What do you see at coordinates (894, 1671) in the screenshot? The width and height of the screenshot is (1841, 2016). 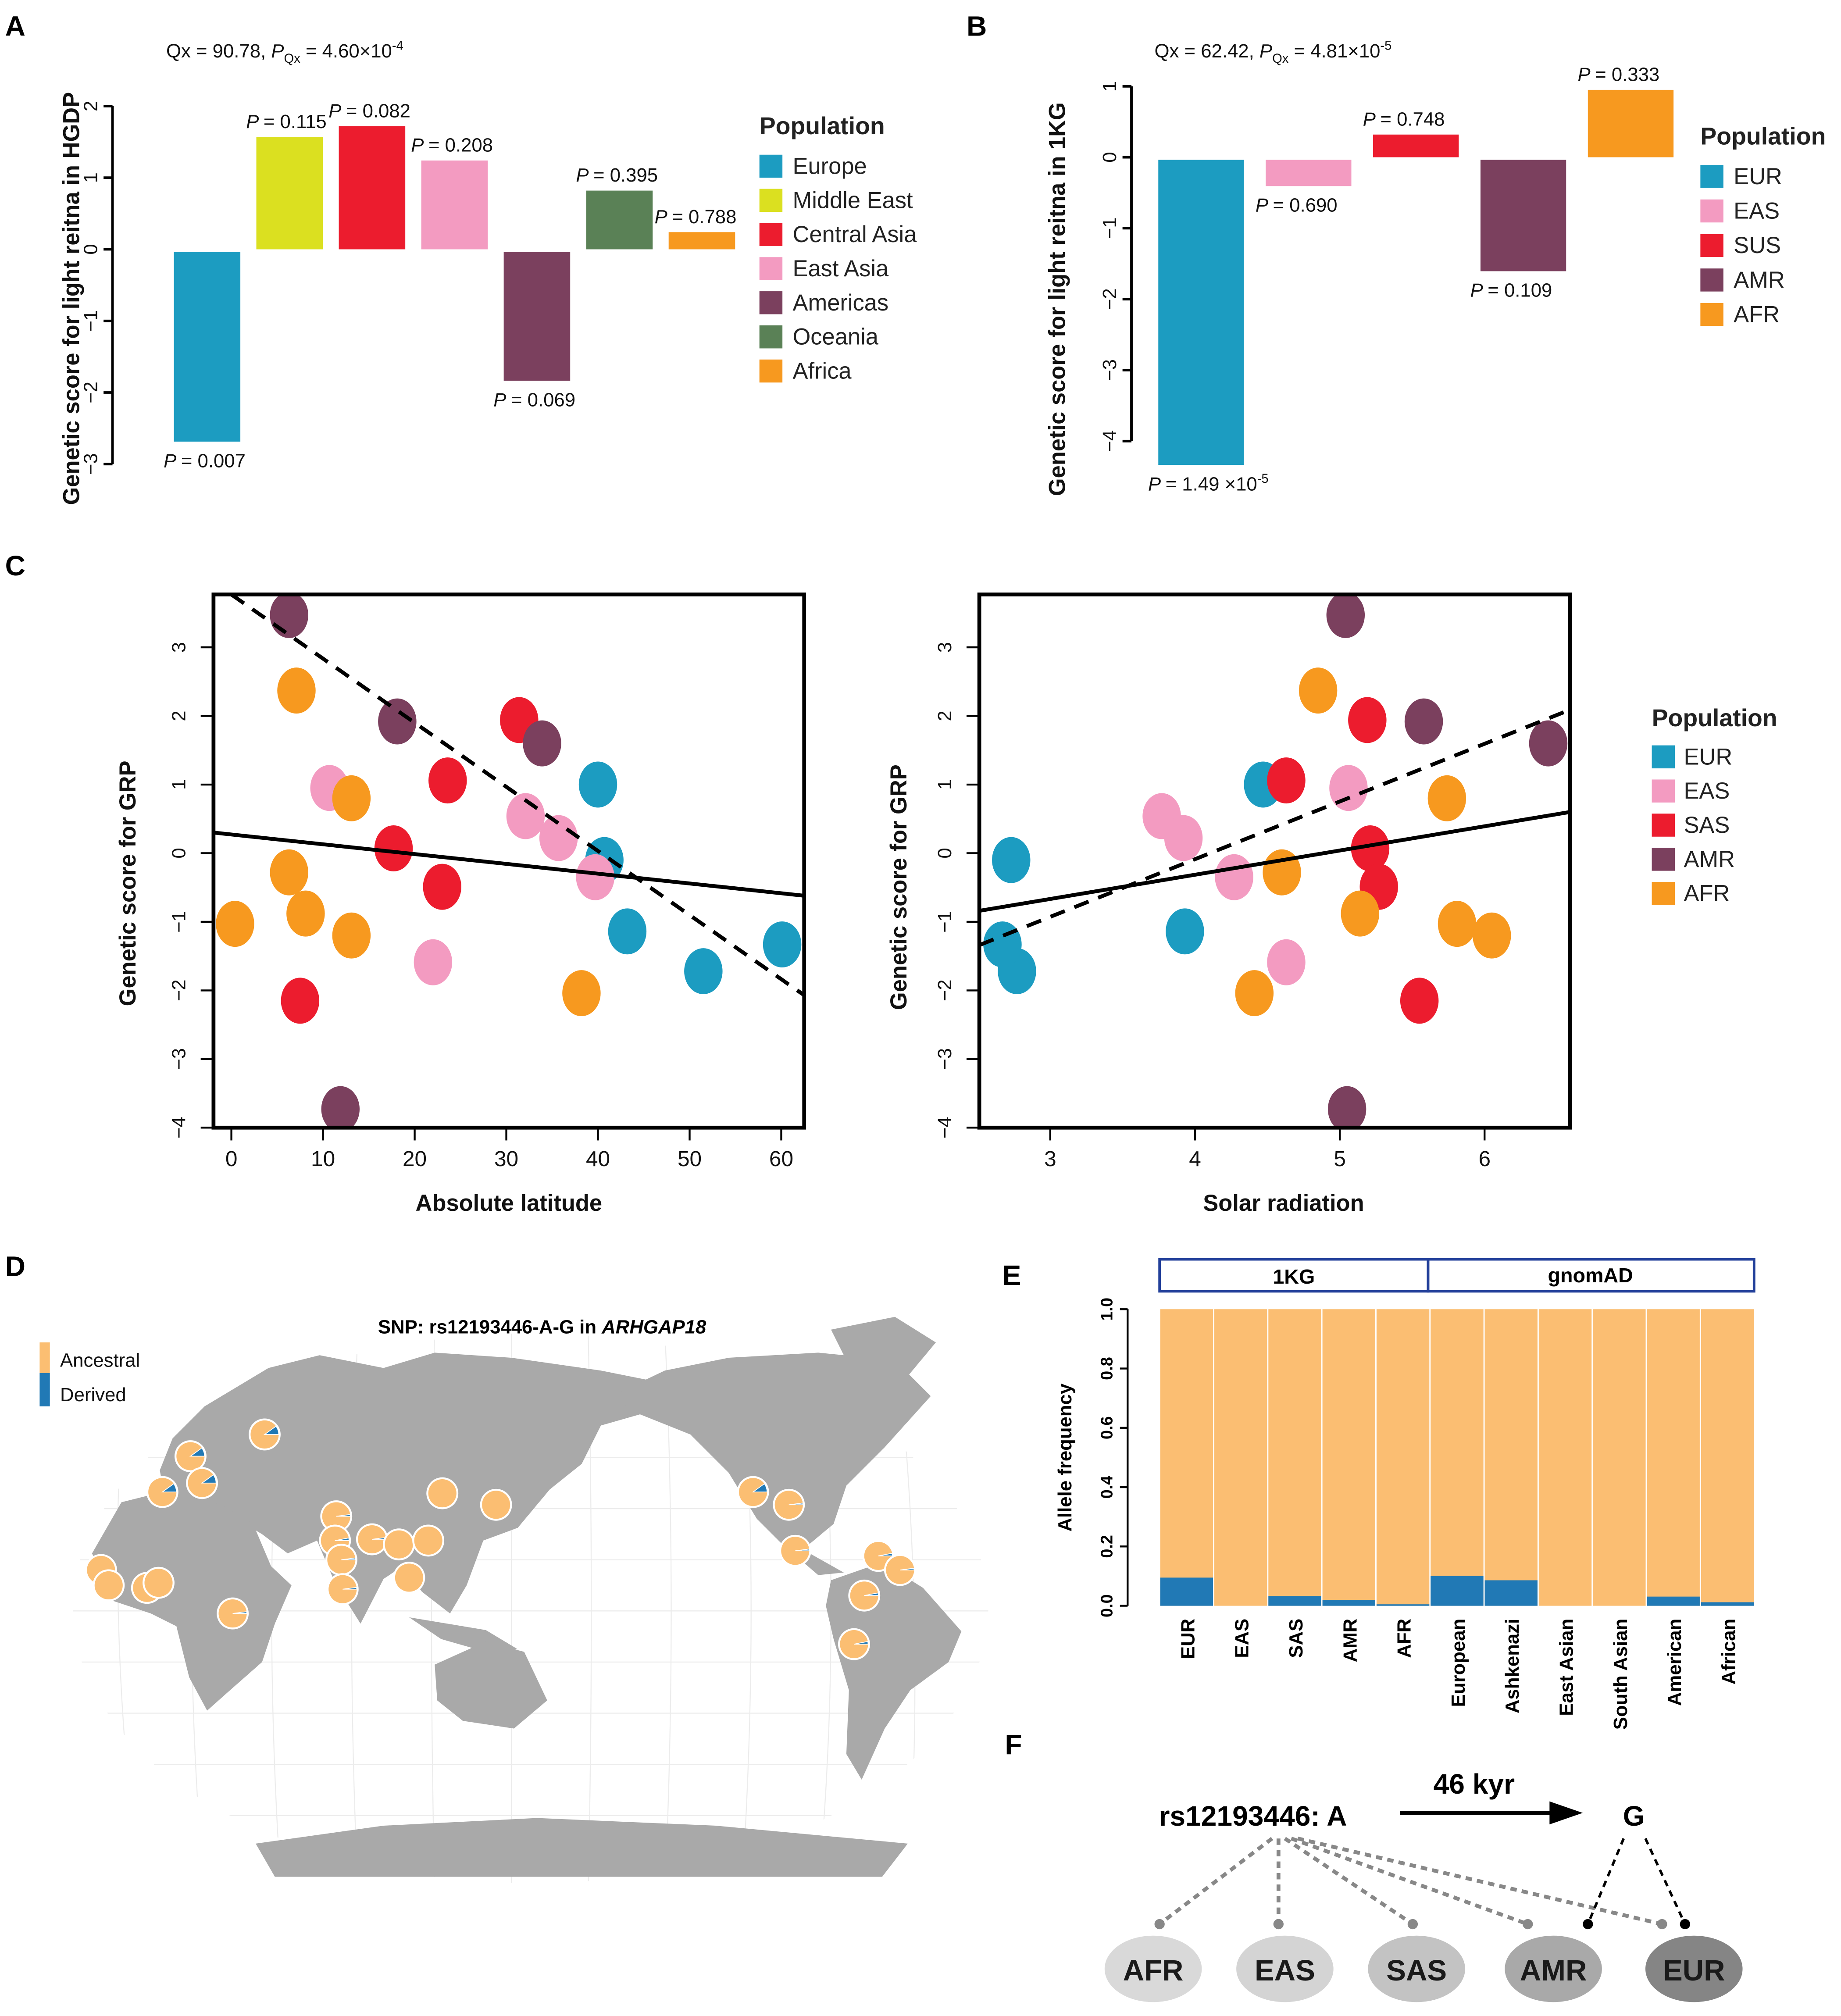 I see `landmass-south-america` at bounding box center [894, 1671].